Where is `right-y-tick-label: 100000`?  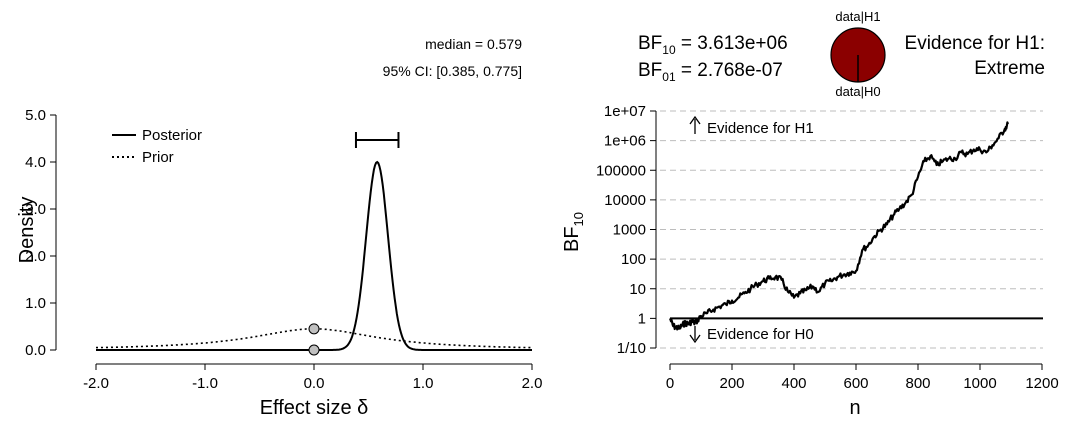
right-y-tick-label: 100000 is located at coordinates (621, 170).